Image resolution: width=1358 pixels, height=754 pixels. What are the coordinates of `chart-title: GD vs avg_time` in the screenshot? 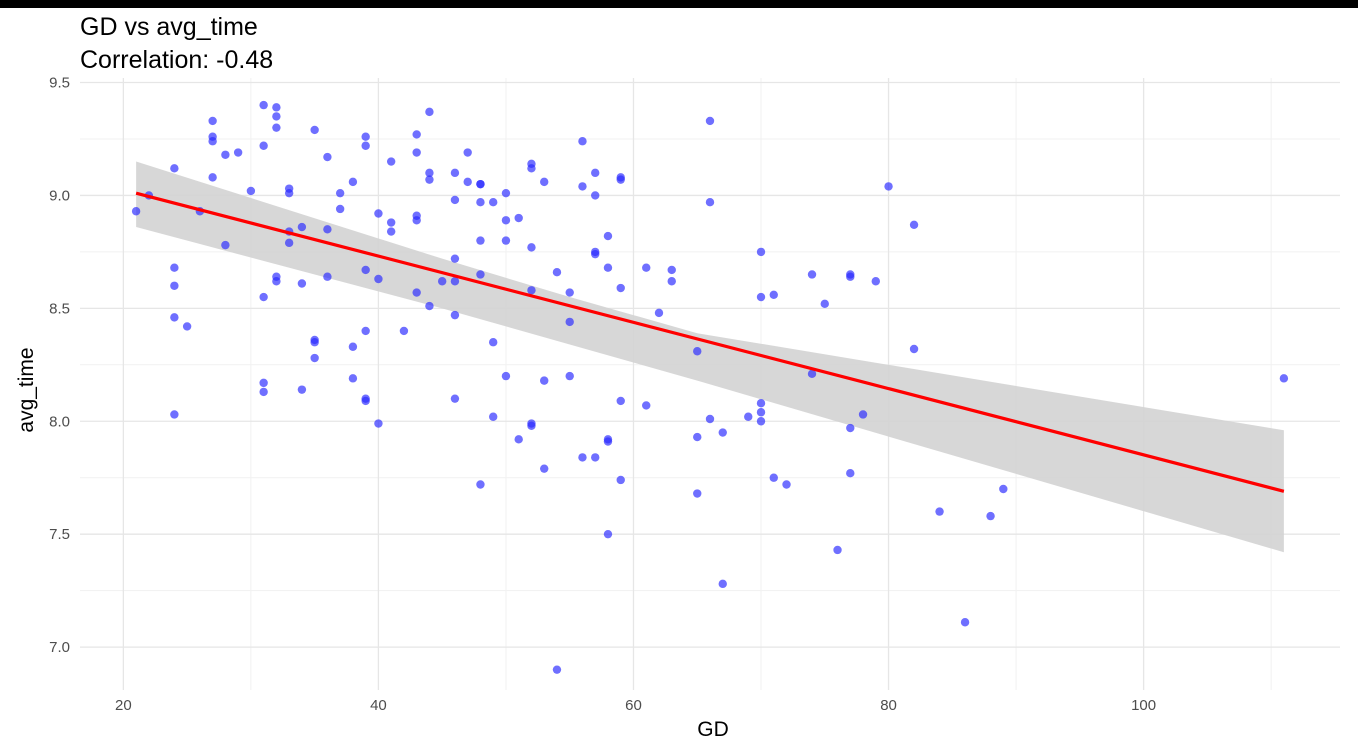 It's located at (169, 27).